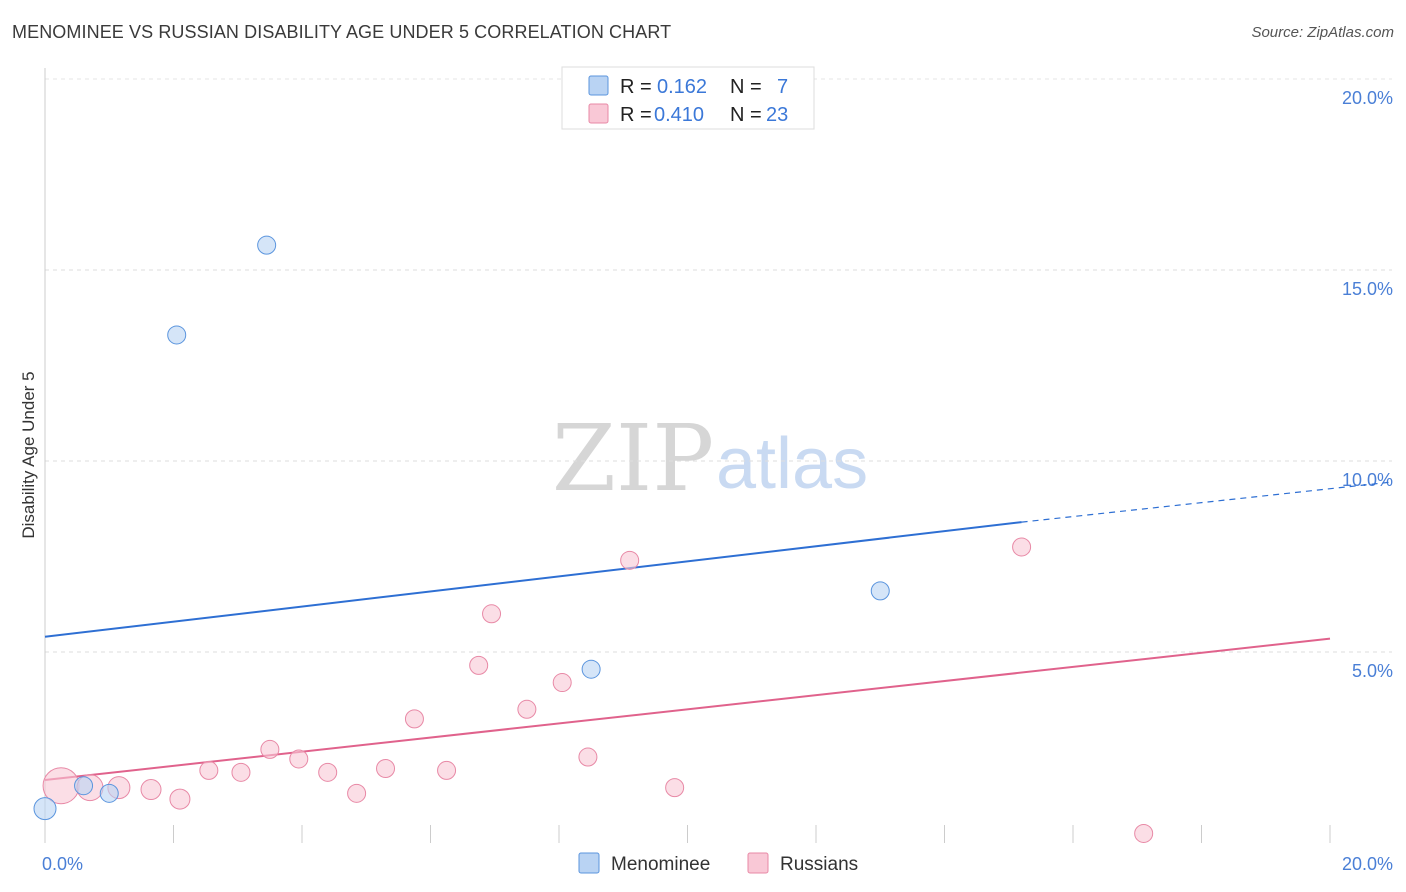 The image size is (1406, 892). I want to click on legend-r-value-menominee: 0.162, so click(682, 87).